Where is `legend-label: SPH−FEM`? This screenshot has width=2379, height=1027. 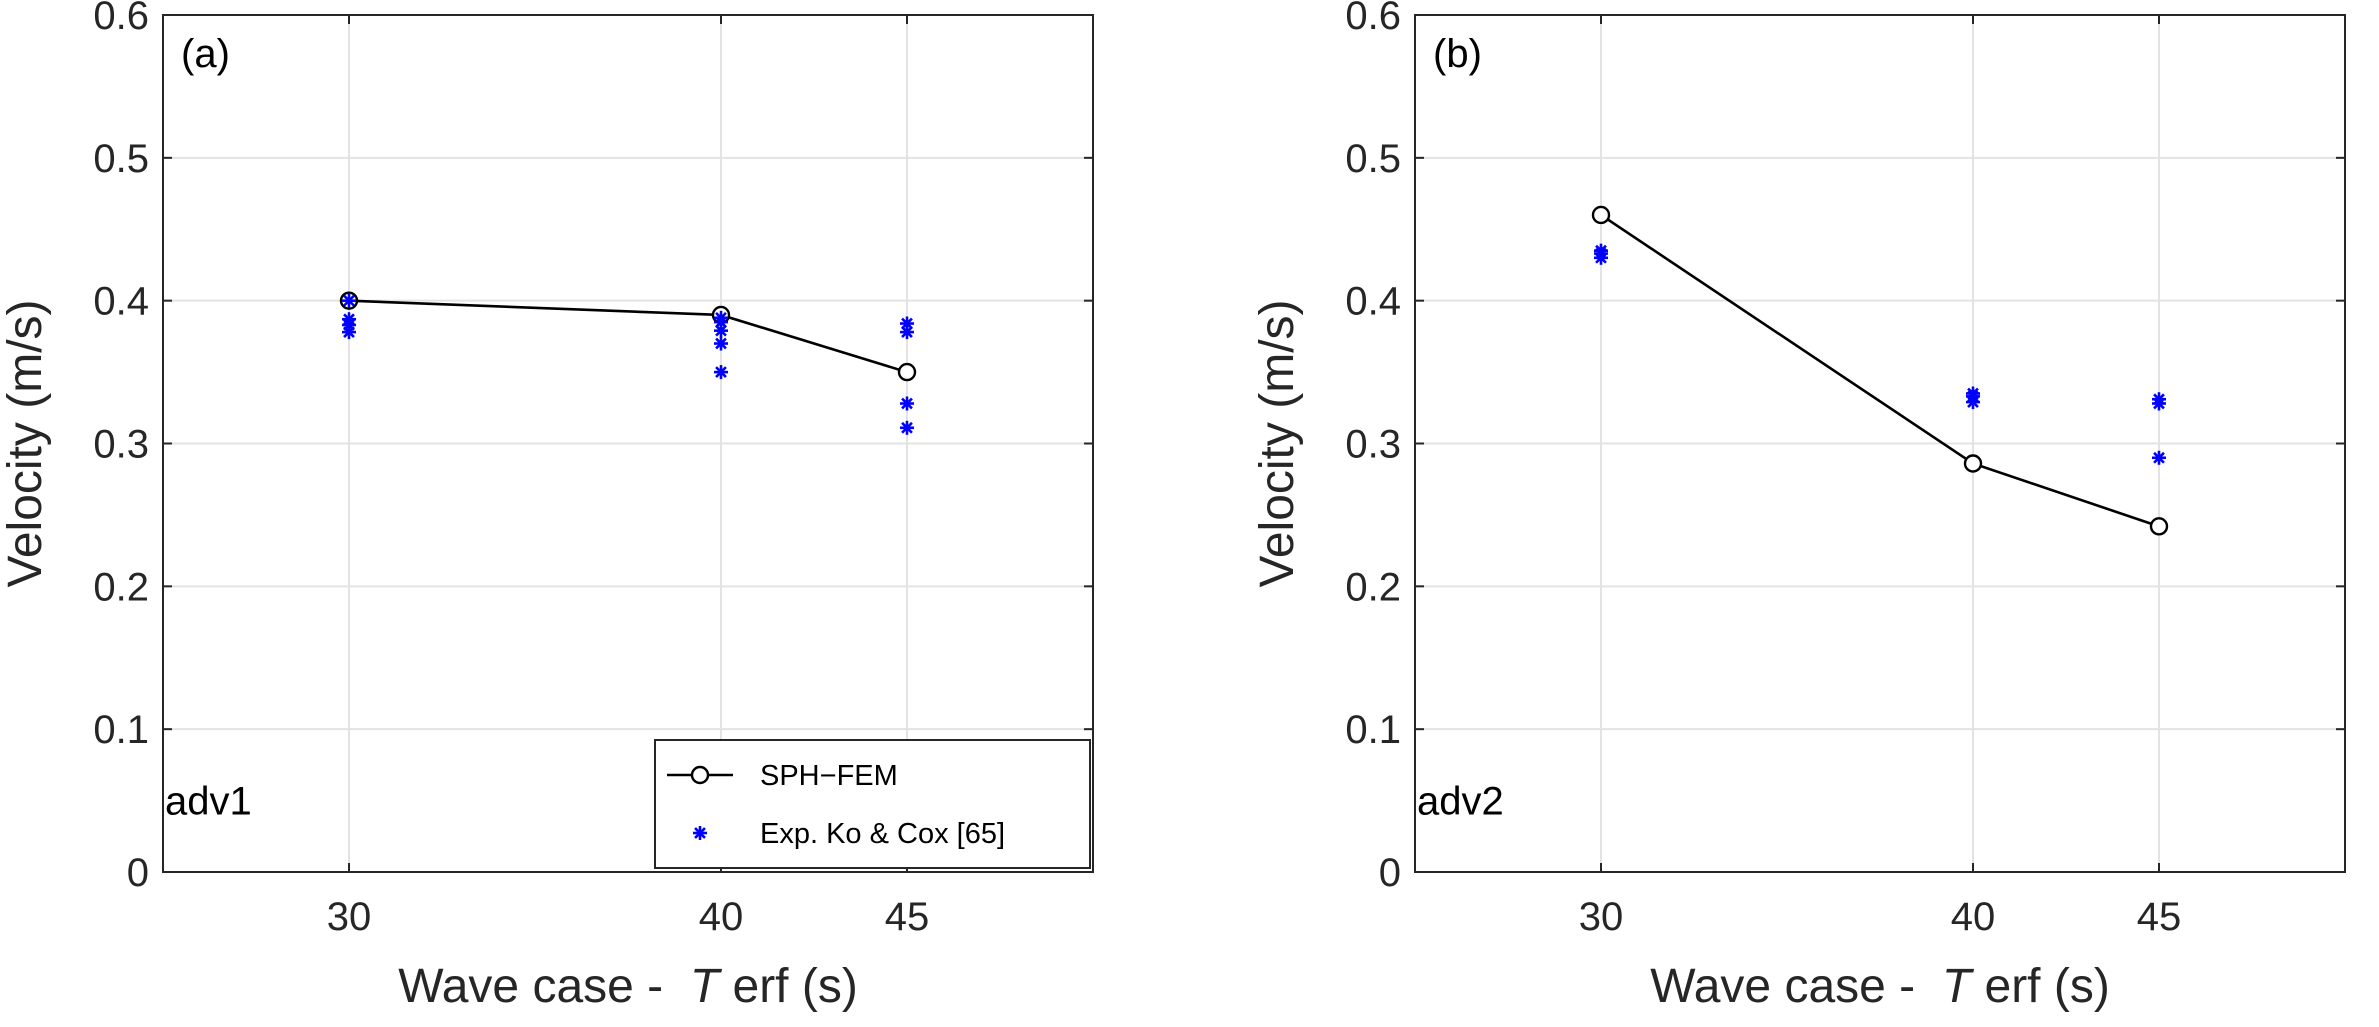 legend-label: SPH−FEM is located at coordinates (829, 776).